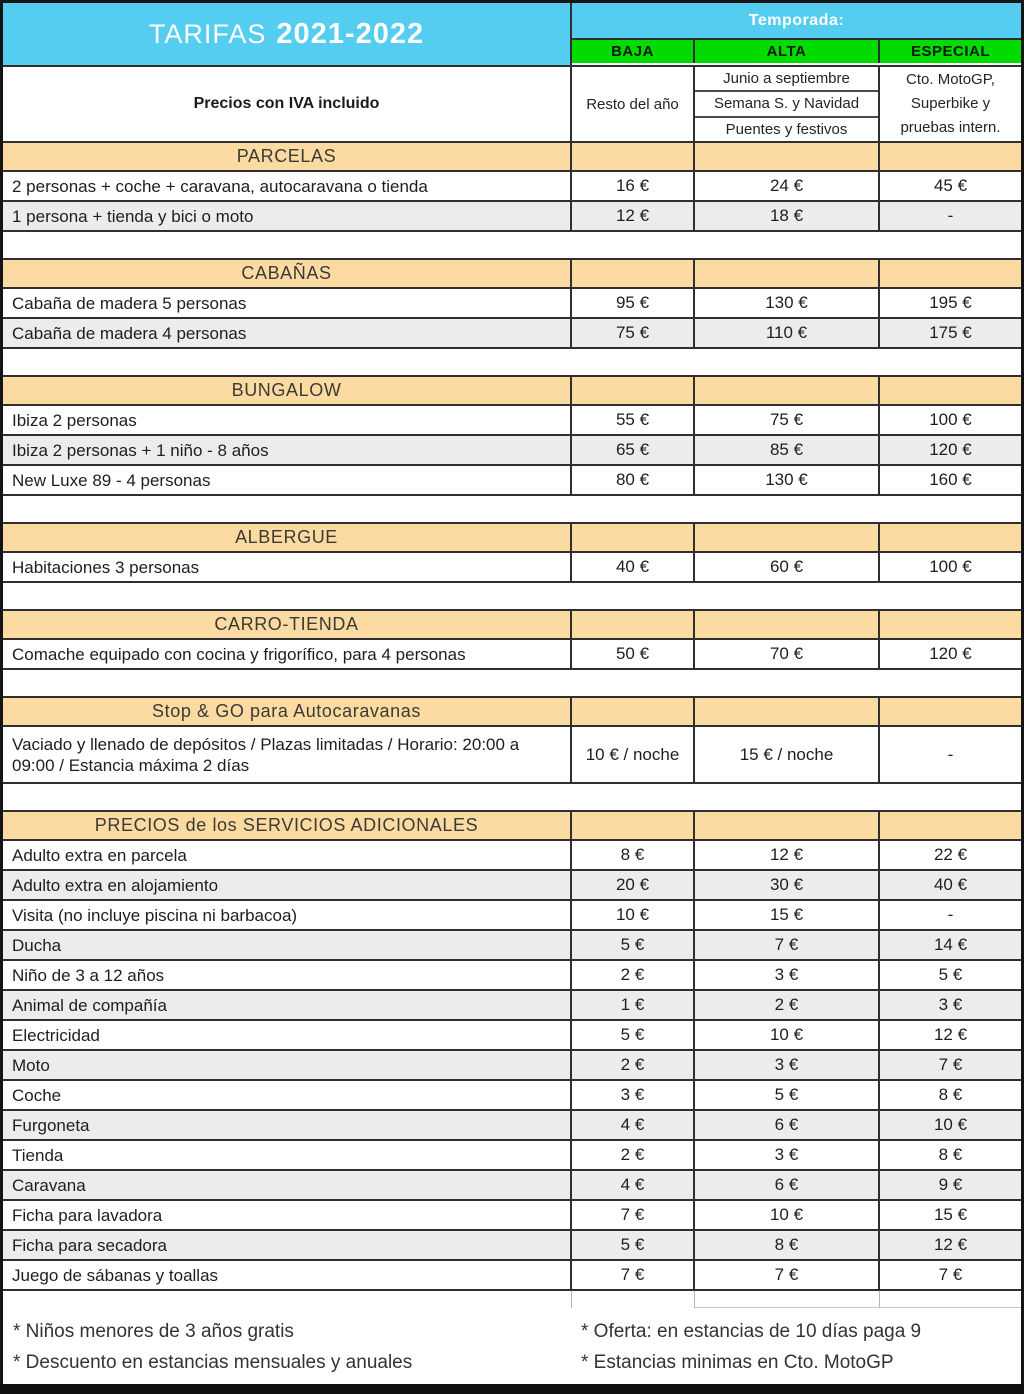  What do you see at coordinates (950, 1004) in the screenshot?
I see `price-cell-especial: 3 €` at bounding box center [950, 1004].